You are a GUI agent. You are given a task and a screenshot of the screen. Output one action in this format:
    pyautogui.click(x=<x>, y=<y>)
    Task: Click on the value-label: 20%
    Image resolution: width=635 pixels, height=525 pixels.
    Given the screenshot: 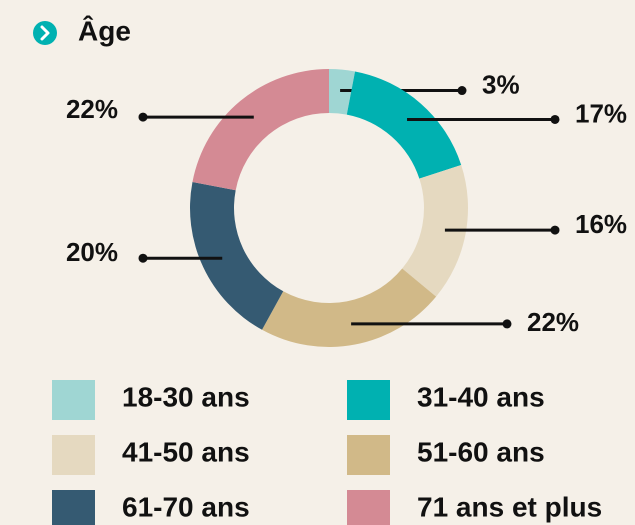 What is the action you would take?
    pyautogui.click(x=92, y=252)
    